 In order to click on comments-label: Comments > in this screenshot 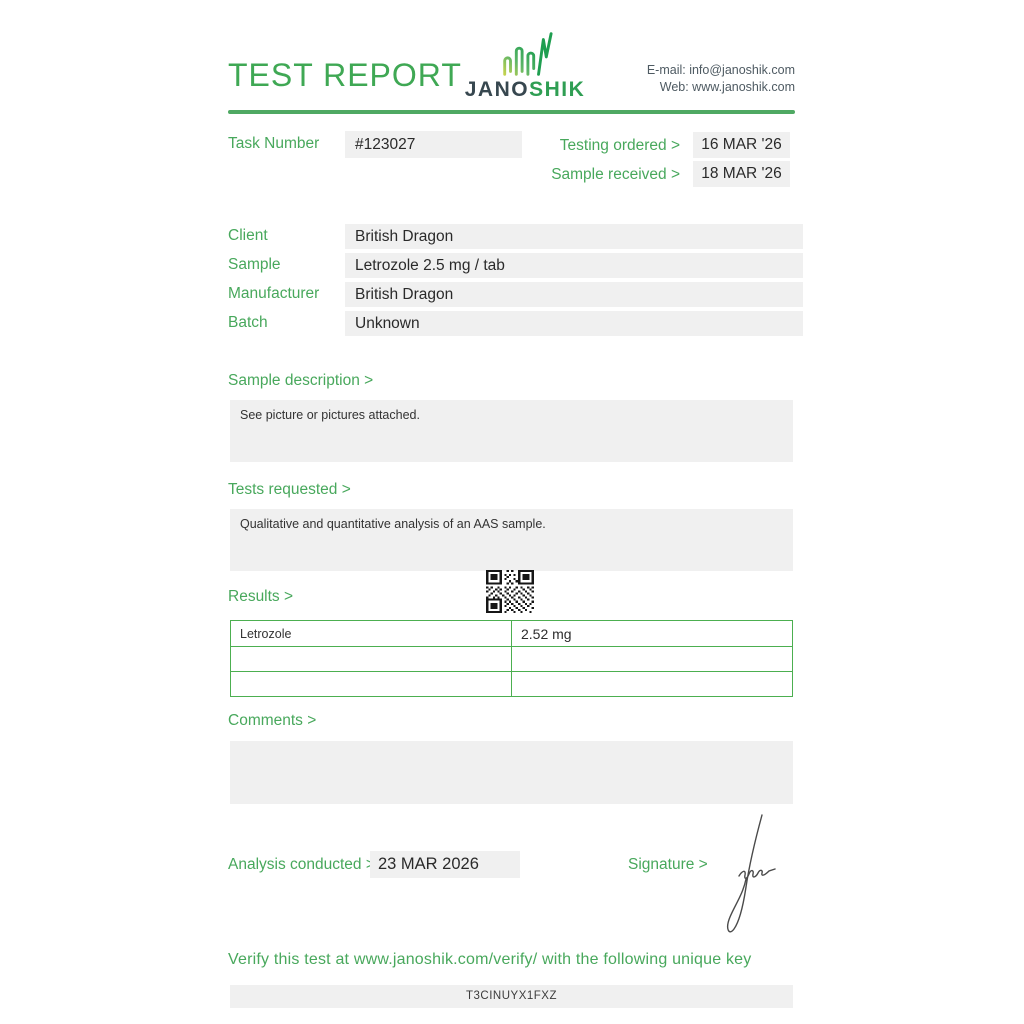, I will do `click(272, 720)`.